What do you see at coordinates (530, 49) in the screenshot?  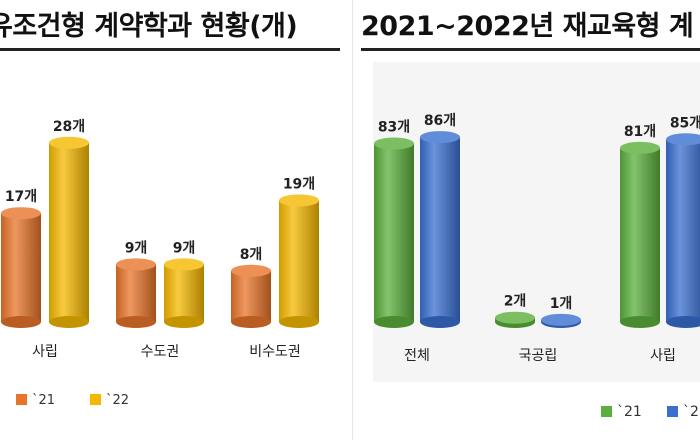 I see `right-title-underline` at bounding box center [530, 49].